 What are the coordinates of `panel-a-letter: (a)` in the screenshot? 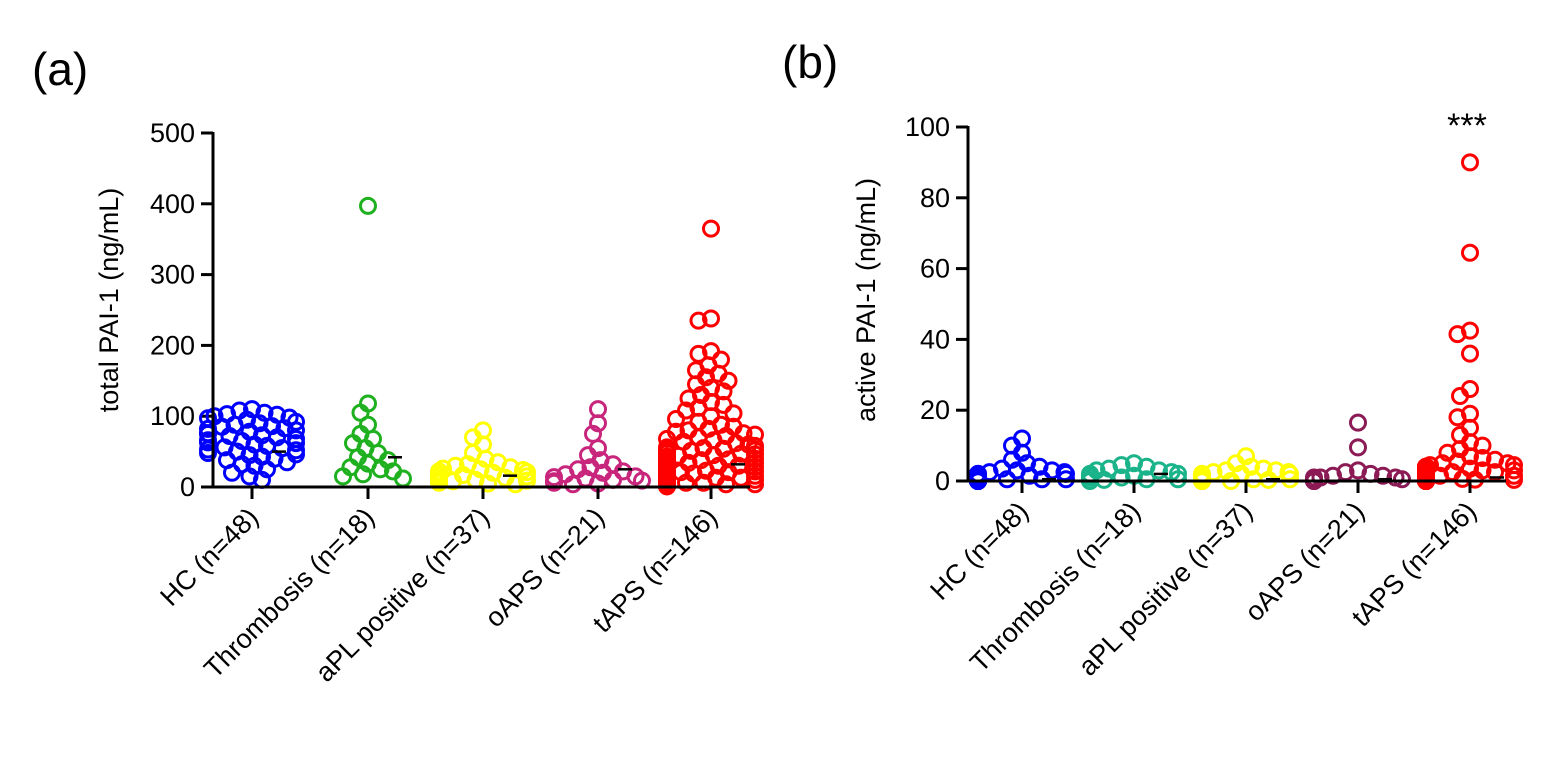 It's located at (60, 69).